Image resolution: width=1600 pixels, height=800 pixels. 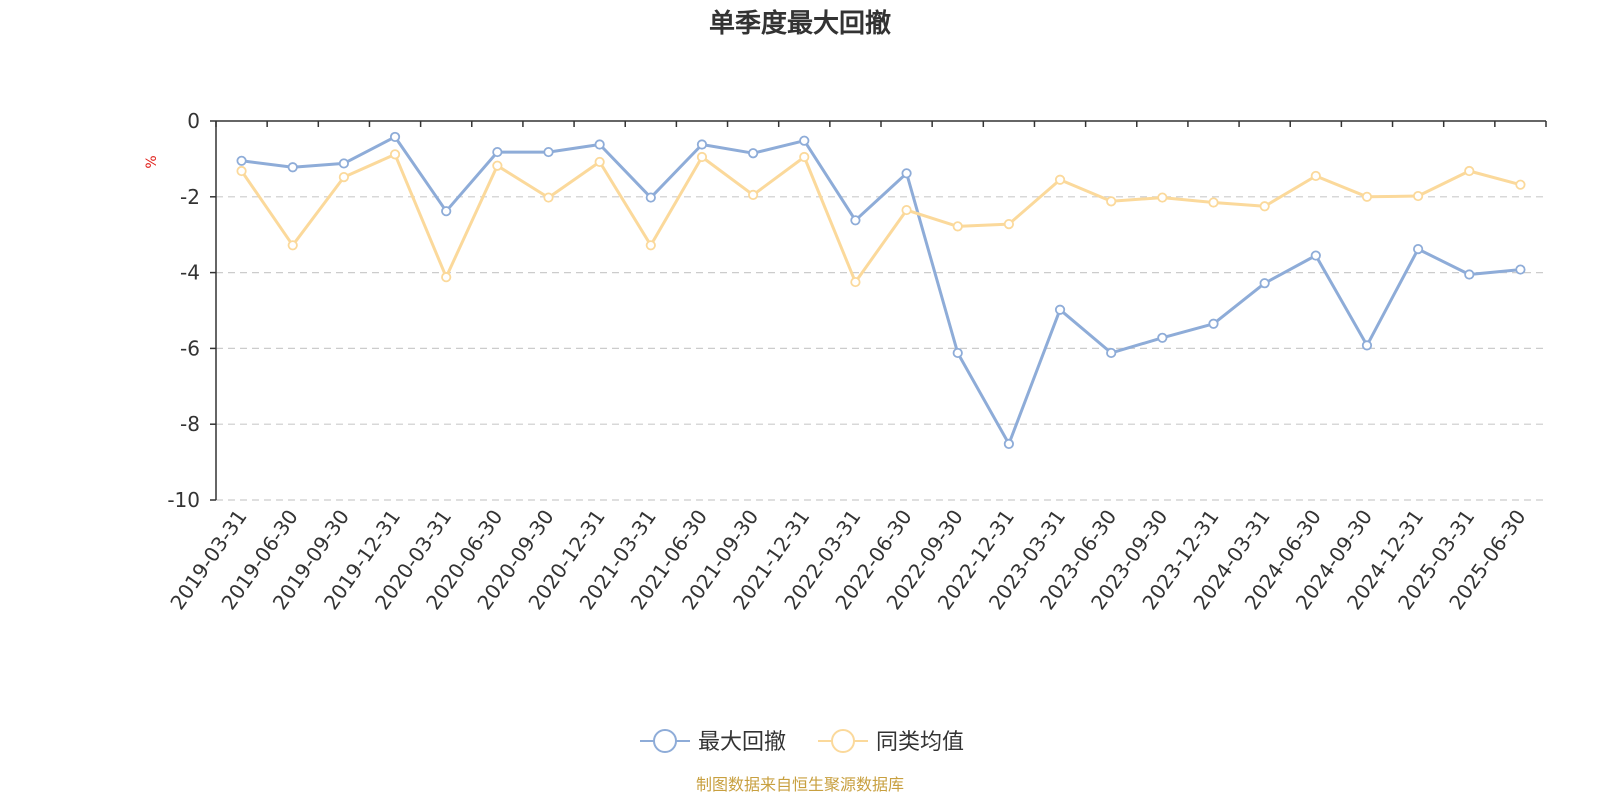 What do you see at coordinates (742, 742) in the screenshot?
I see `legend-label: 最大回撤` at bounding box center [742, 742].